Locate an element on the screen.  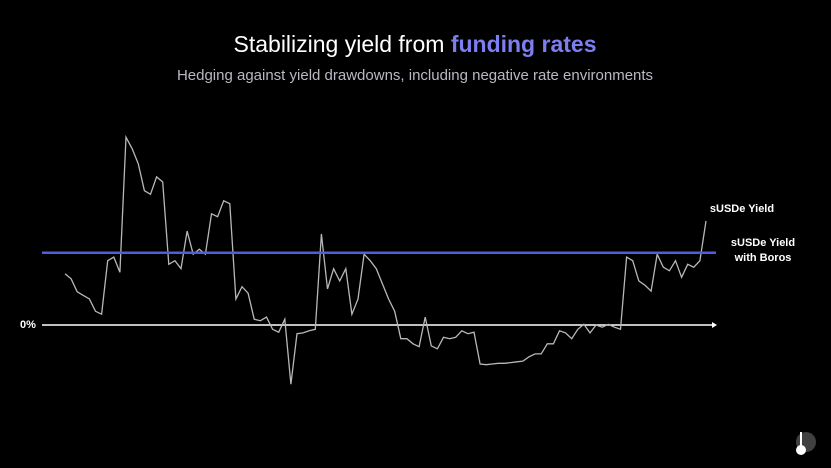
title-main: Stabilizing yield from is located at coordinates (339, 44).